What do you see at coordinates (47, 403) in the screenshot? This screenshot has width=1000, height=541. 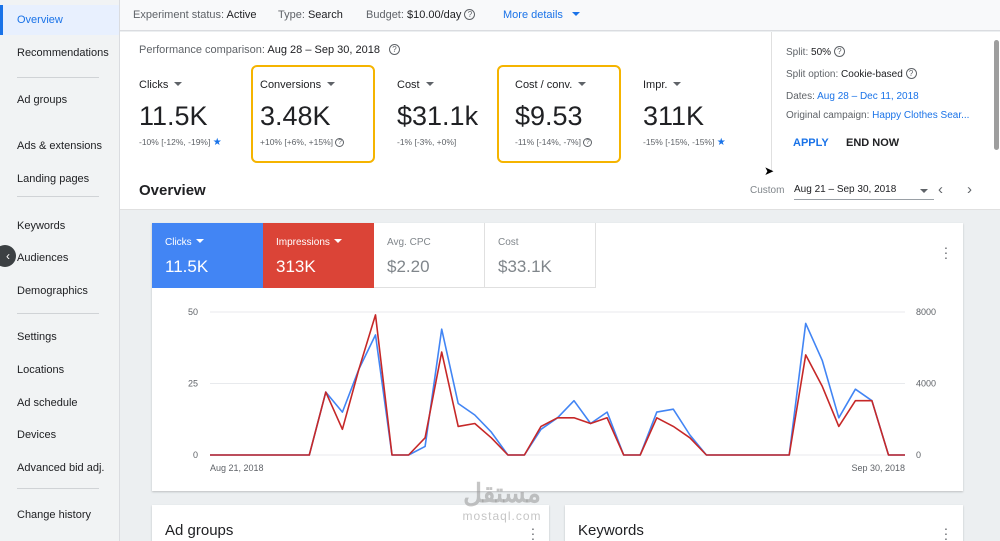 I see `sidebar-item-ad-schedule: Ad schedule` at bounding box center [47, 403].